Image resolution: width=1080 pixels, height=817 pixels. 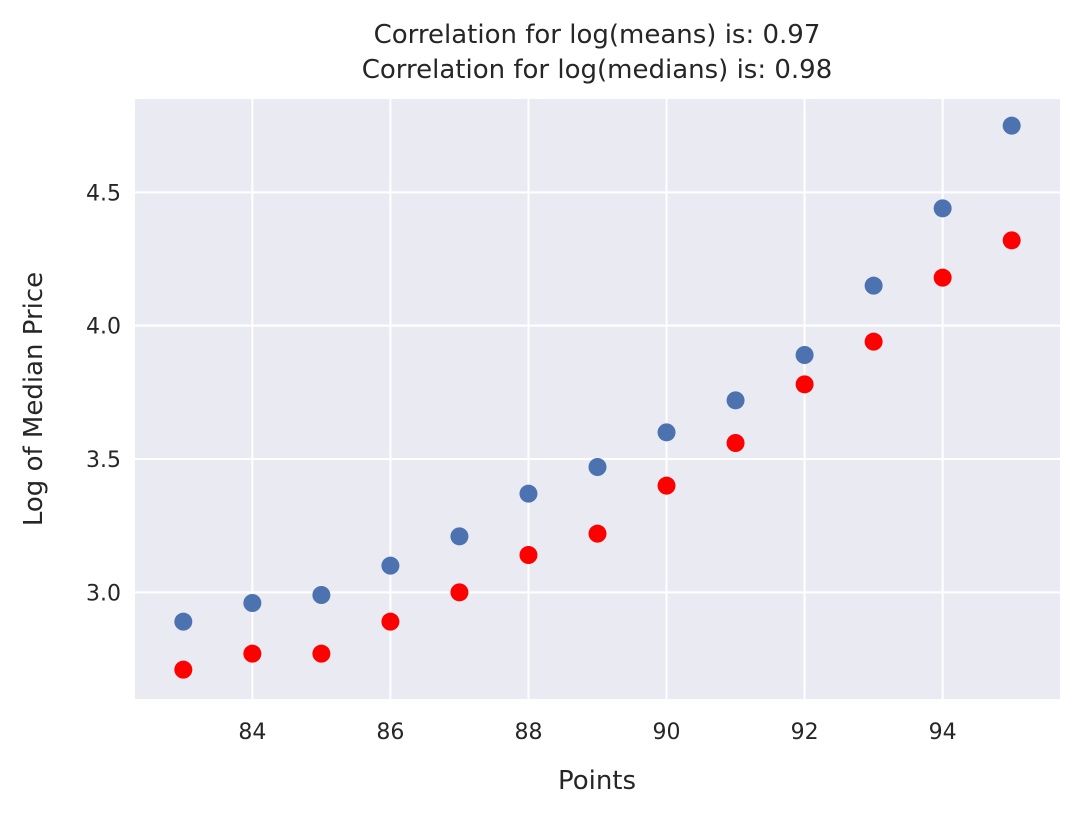 I want to click on chart-title: Correlation for log(means) is: 0.97, so click(x=597, y=35).